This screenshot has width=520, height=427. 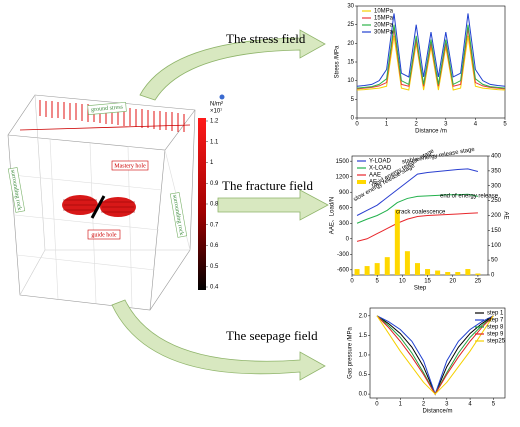 I want to click on label: ground stress, so click(x=107, y=108).